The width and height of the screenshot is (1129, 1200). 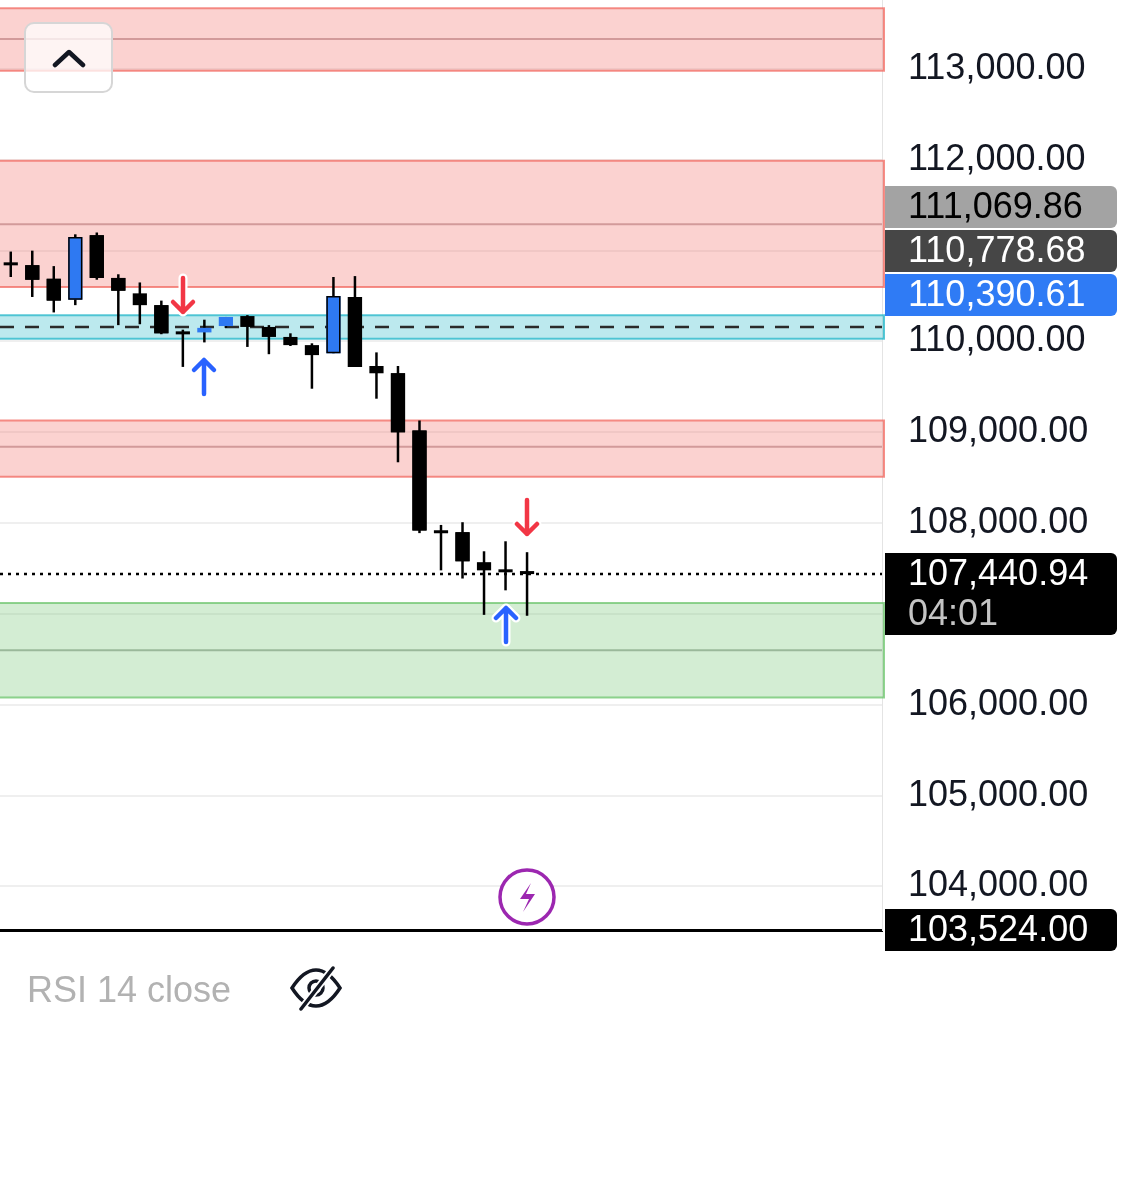 What do you see at coordinates (129, 989) in the screenshot?
I see `text: RSI 14 close` at bounding box center [129, 989].